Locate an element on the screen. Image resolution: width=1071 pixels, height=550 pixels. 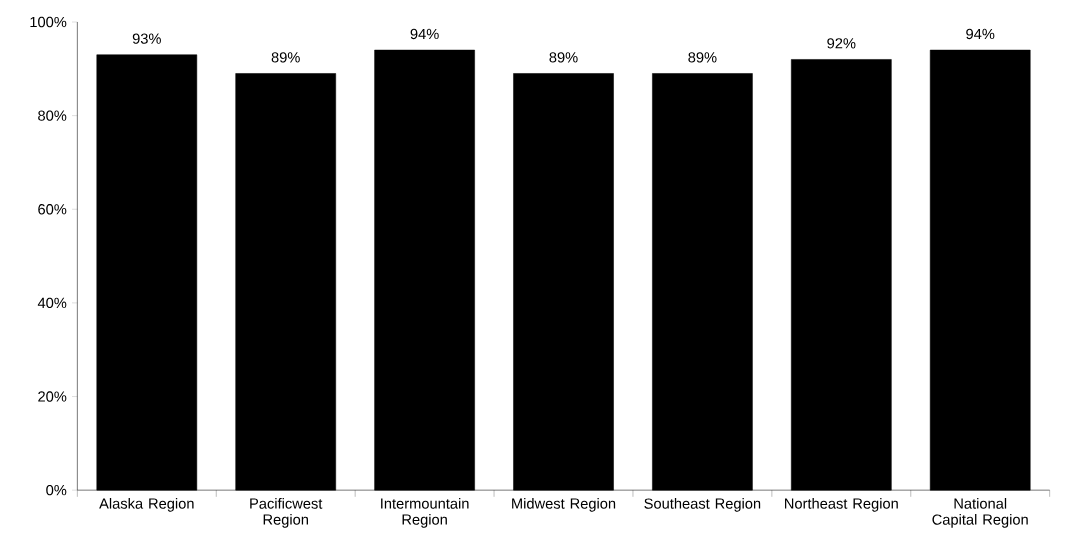
data-label: 92% is located at coordinates (841, 43).